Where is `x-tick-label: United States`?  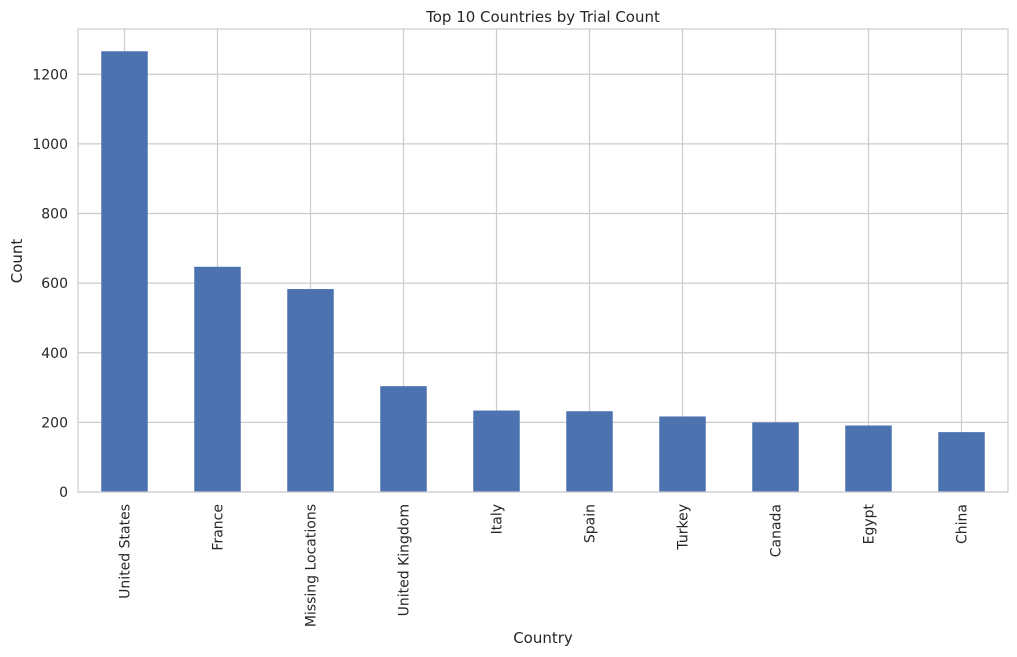
x-tick-label: United States is located at coordinates (126, 551).